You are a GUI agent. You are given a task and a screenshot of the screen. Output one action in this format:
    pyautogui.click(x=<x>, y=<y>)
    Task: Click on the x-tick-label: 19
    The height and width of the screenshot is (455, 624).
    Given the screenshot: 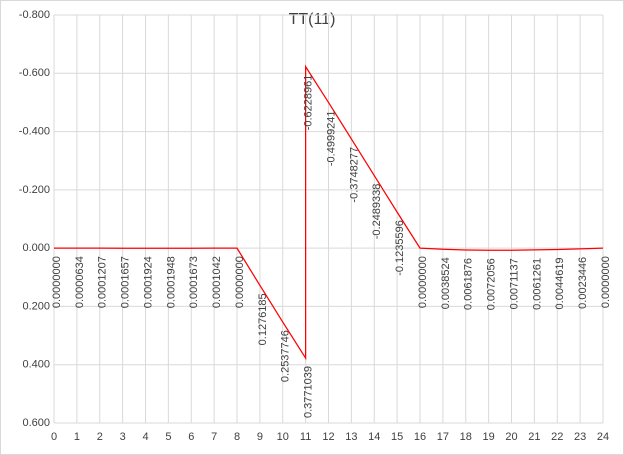 What is the action you would take?
    pyautogui.click(x=489, y=437)
    